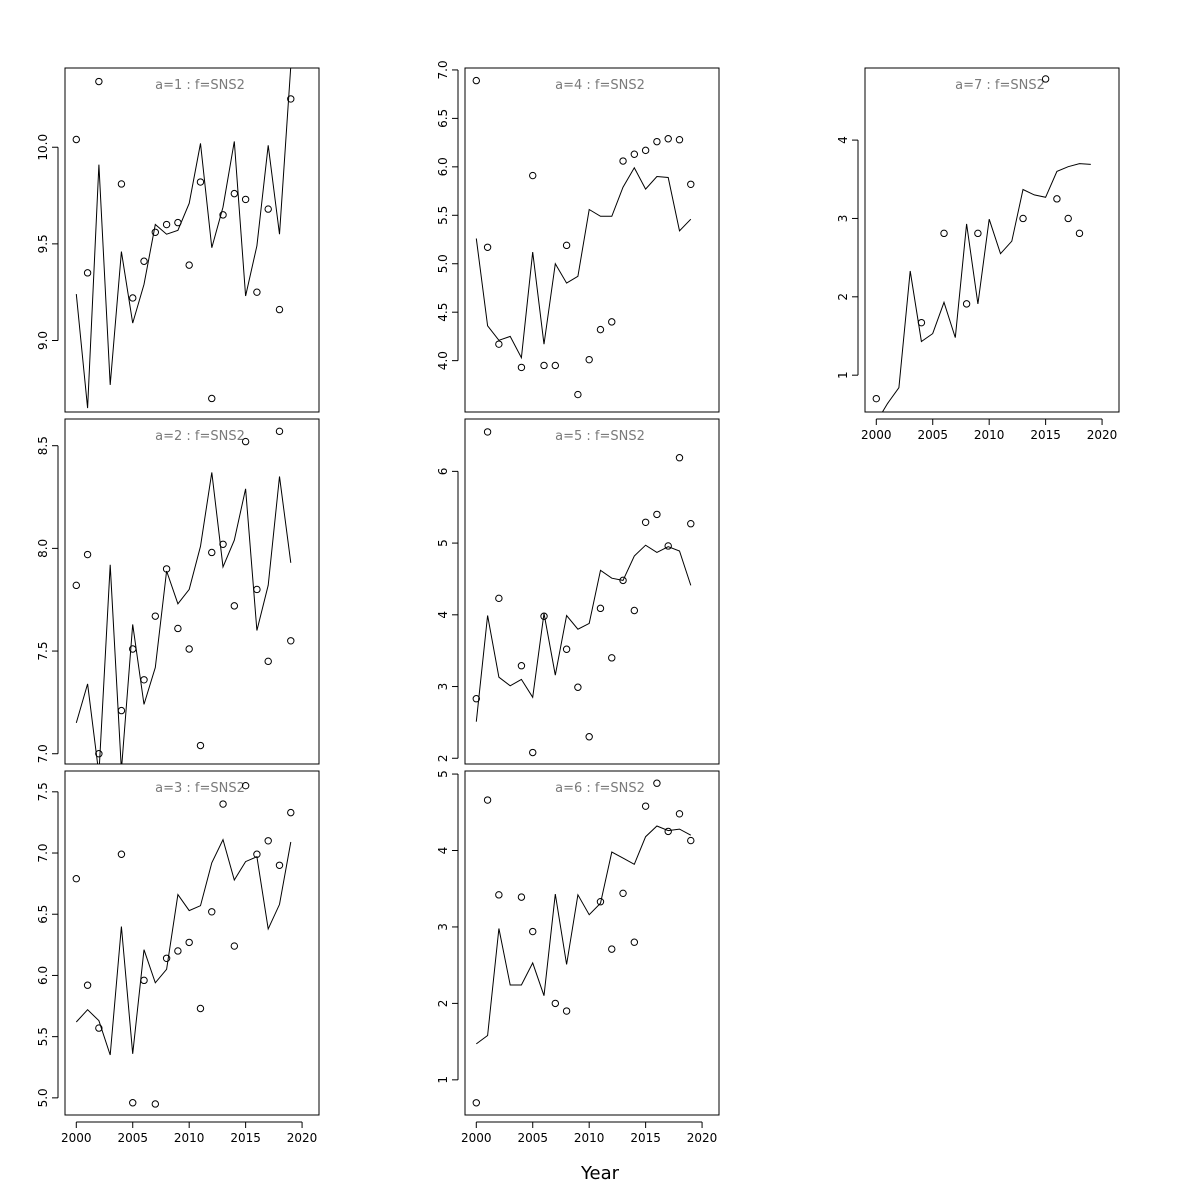  Describe the element at coordinates (992, 240) in the screenshot. I see `panel-7-frame` at that location.